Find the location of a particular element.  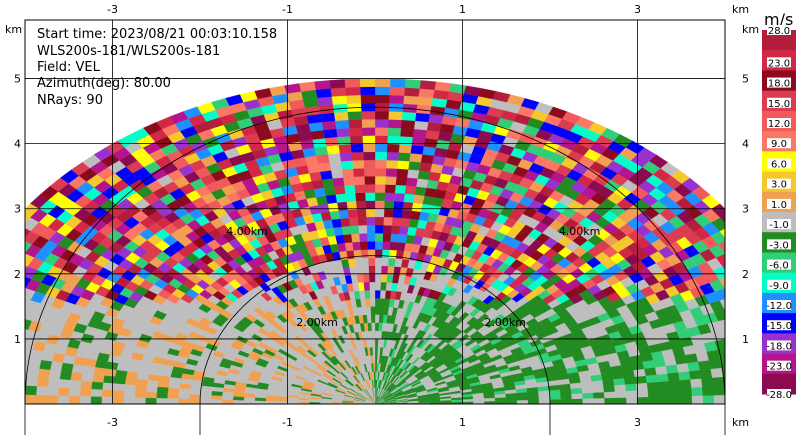

colorbar-label-box is located at coordinates (779, 244).